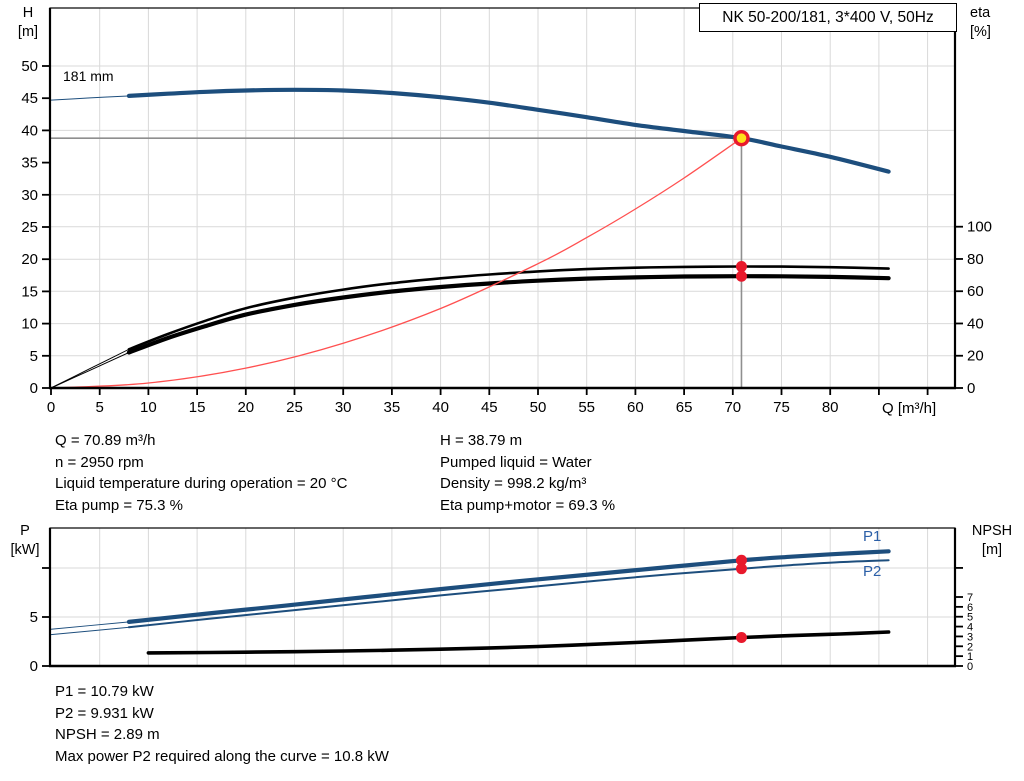 Image resolution: width=1024 pixels, height=781 pixels. Describe the element at coordinates (975, 356) in the screenshot. I see `tick-label-right: 20` at that location.